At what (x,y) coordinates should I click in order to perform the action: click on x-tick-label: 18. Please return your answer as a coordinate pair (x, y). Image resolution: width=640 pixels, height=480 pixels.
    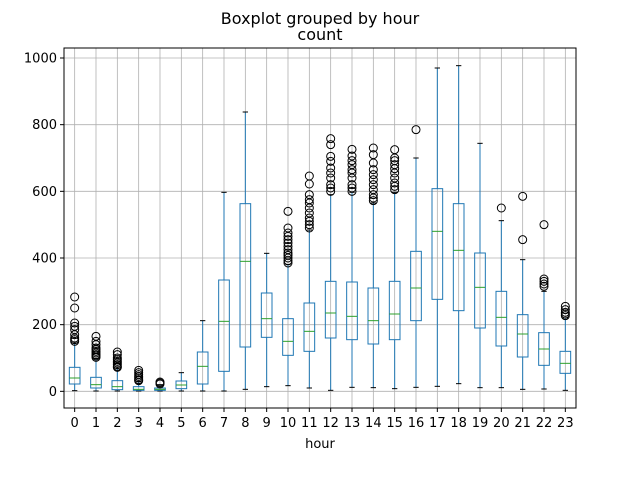
    Looking at the image, I should click on (458, 423).